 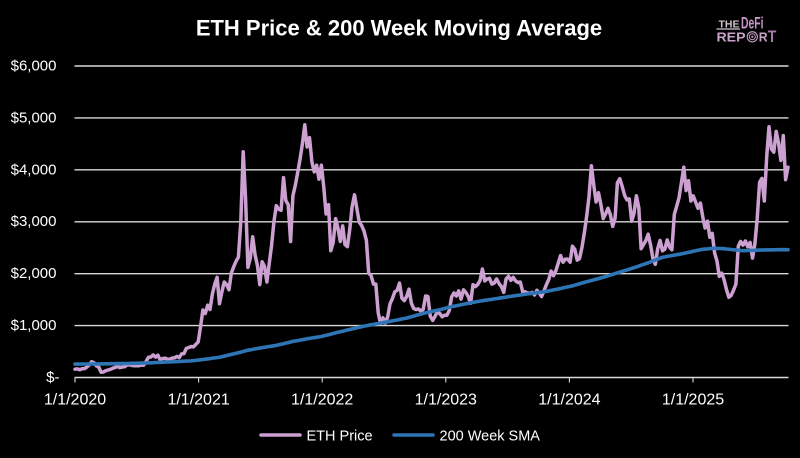 I want to click on svg-text: R, so click(x=763, y=37).